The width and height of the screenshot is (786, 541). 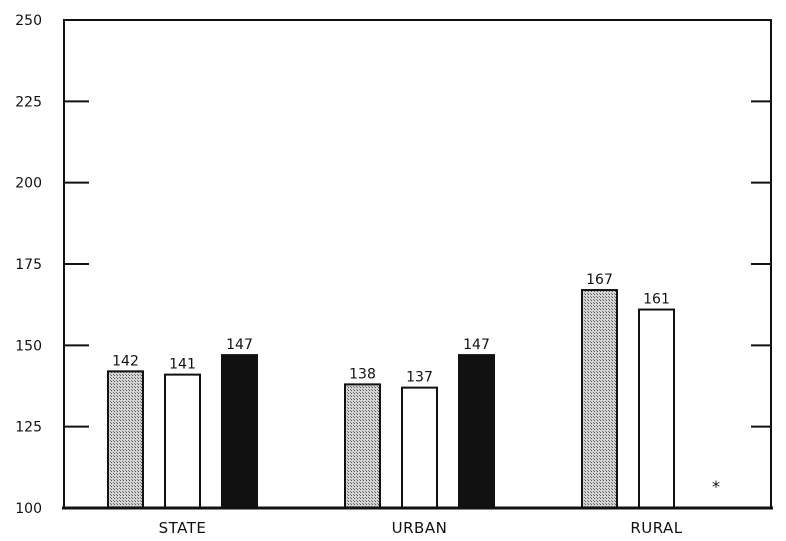 I want to click on category-label-state: STATE, so click(x=183, y=528).